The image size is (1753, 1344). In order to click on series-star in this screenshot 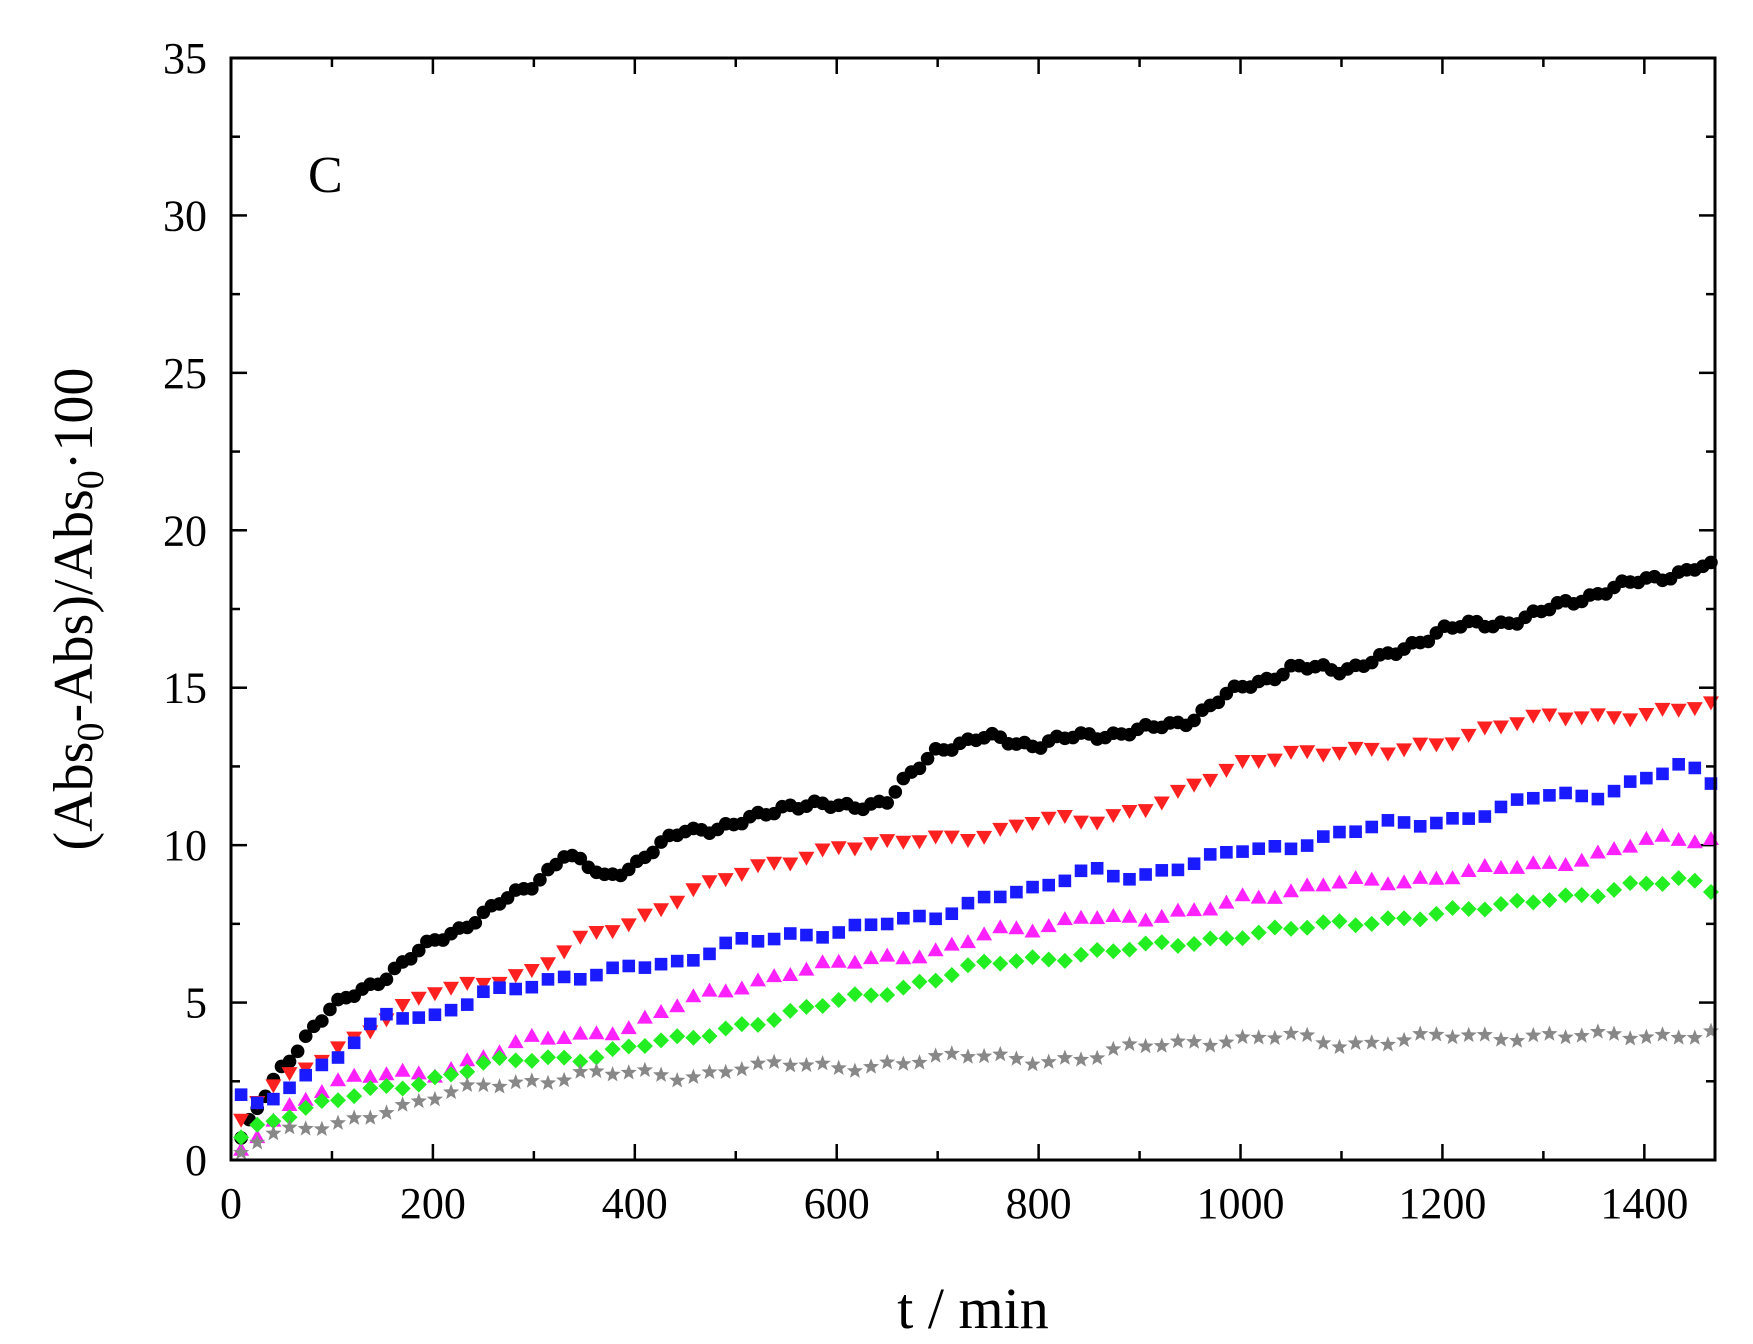, I will do `click(976, 1091)`.